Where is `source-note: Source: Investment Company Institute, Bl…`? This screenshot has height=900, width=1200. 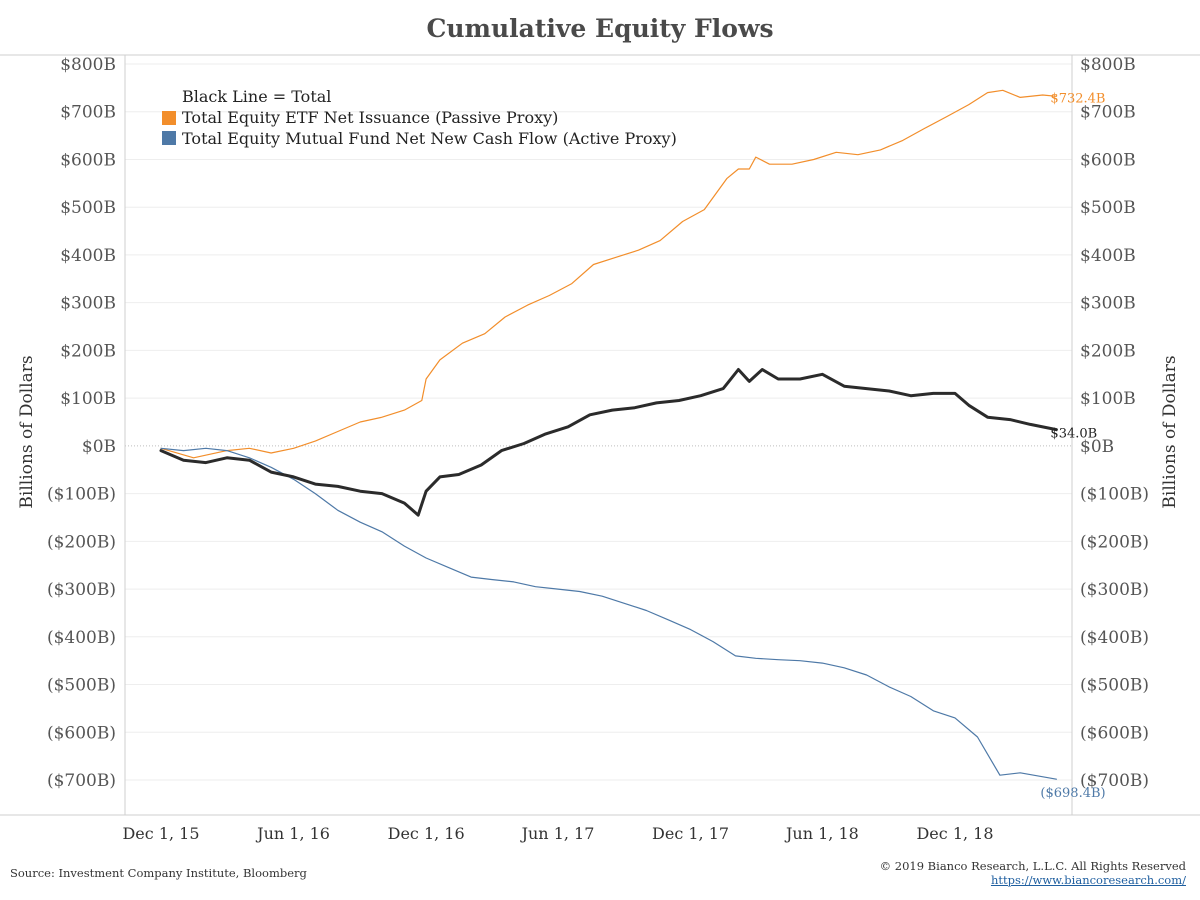
source-note: Source: Investment Company Institute, Bl… is located at coordinates (158, 873).